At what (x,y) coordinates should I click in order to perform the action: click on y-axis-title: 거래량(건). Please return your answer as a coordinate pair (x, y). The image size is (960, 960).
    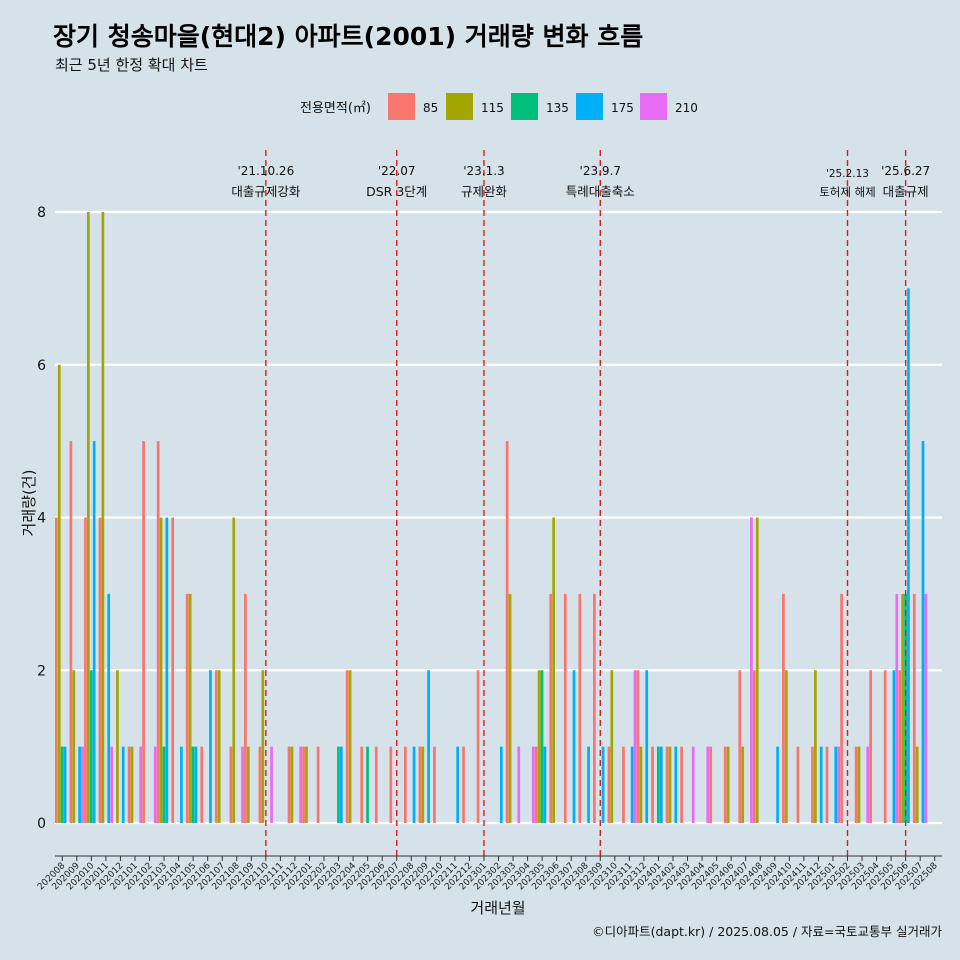
    Looking at the image, I should click on (29, 503).